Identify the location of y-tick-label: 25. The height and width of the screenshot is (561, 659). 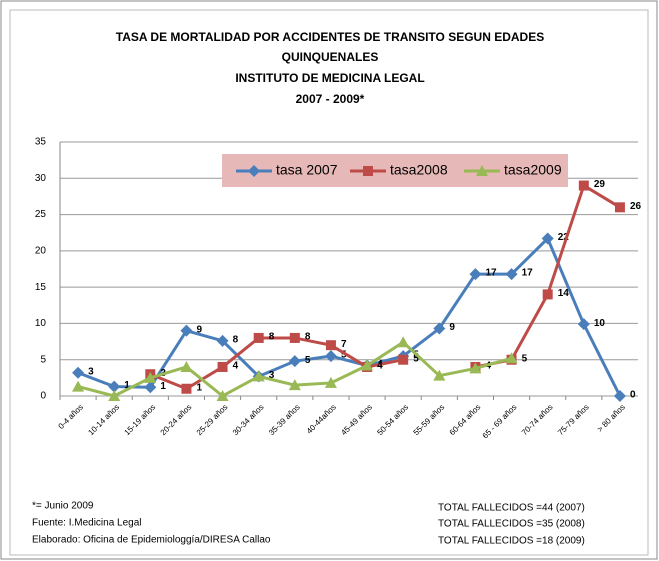
(41, 214).